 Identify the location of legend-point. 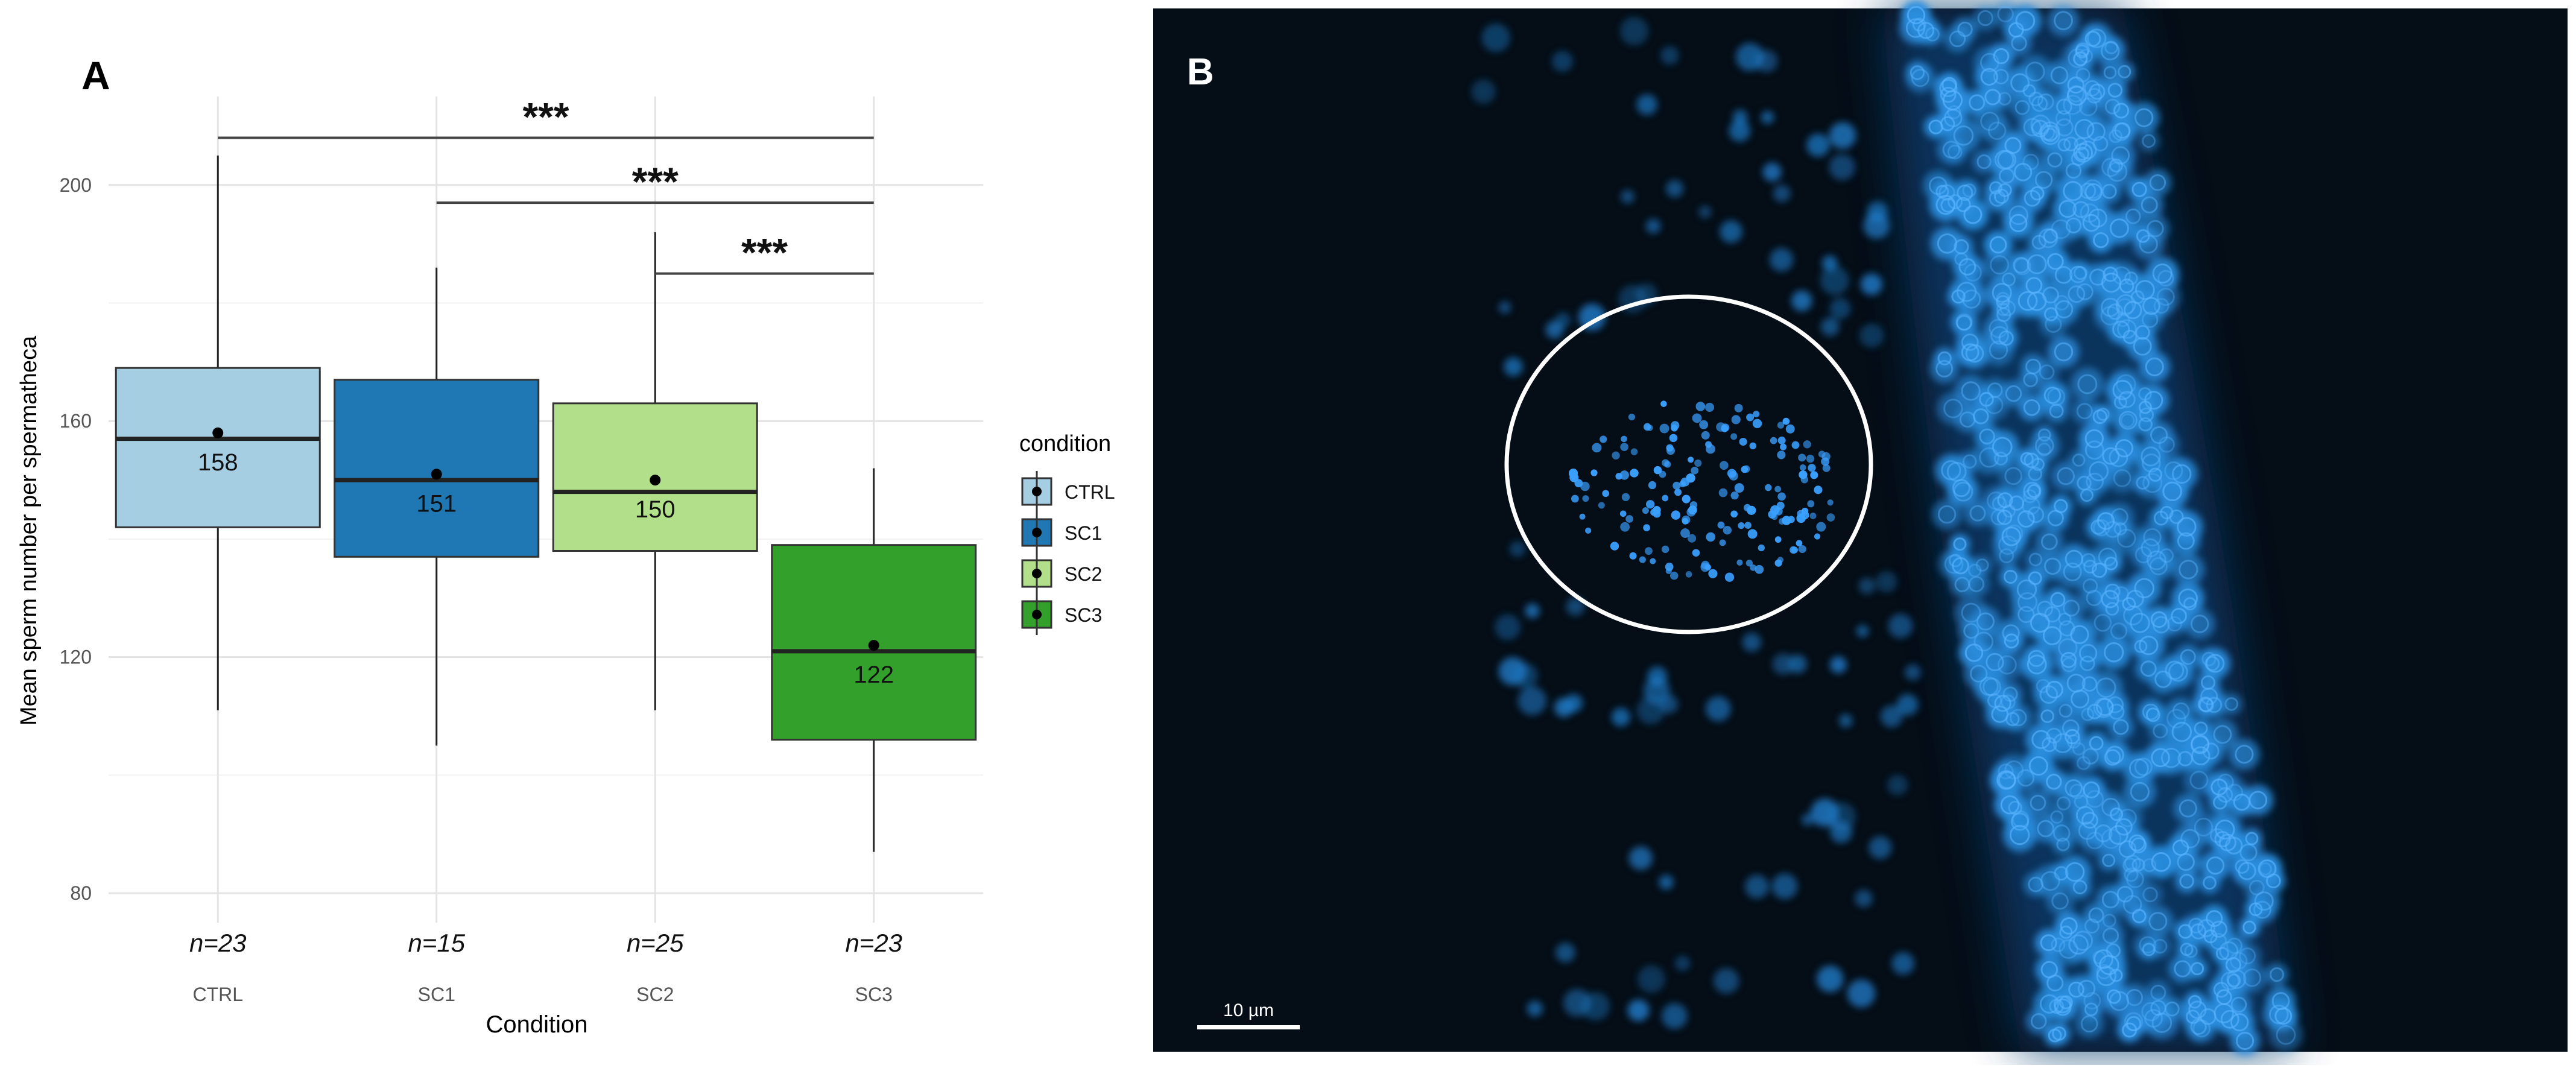
(1037, 492).